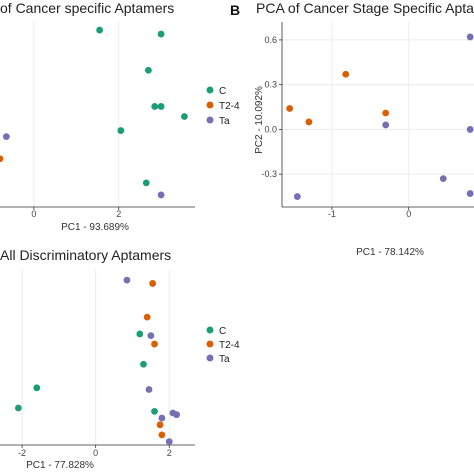 The height and width of the screenshot is (474, 474). I want to click on panel-a-title: of Cancer specific Aptamers, so click(87, 8).